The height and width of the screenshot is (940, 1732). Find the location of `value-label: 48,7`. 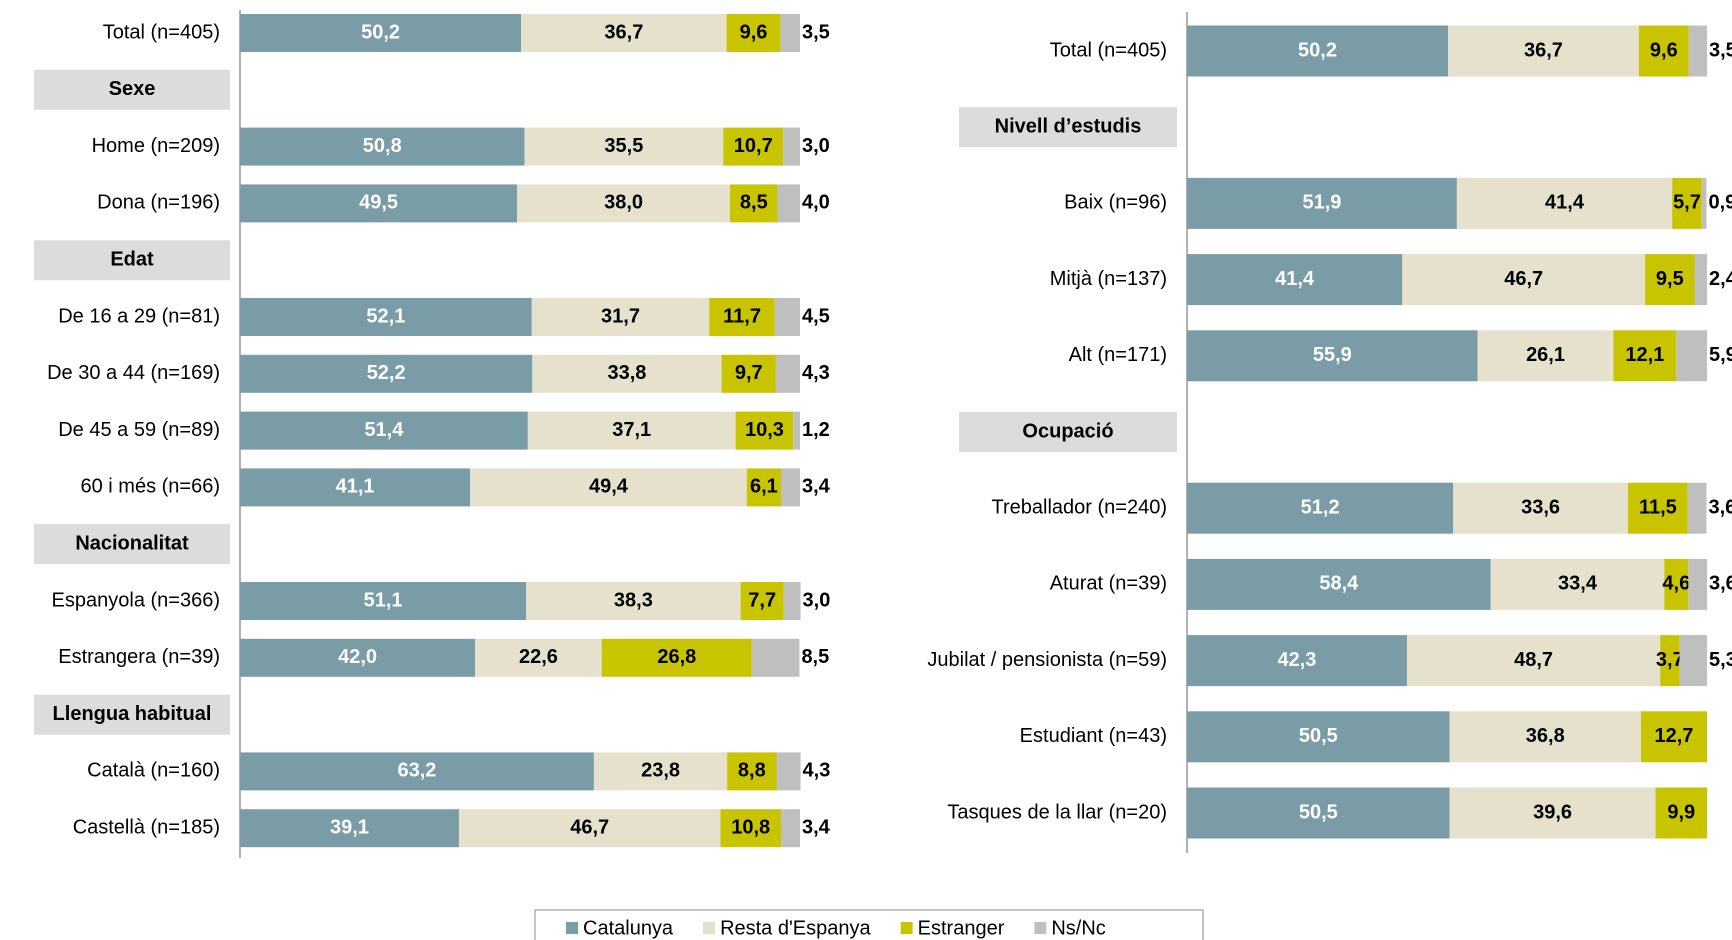

value-label: 48,7 is located at coordinates (1533, 660).